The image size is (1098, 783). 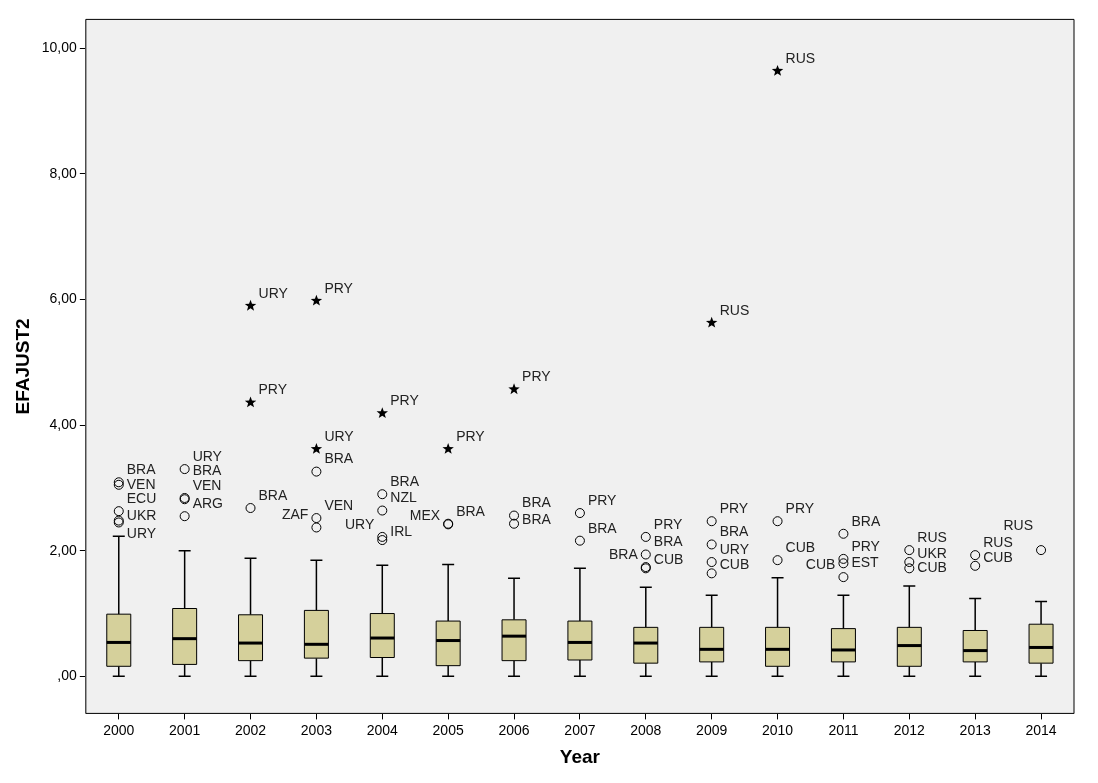 I want to click on x-tick-label: 2001, so click(x=185, y=729).